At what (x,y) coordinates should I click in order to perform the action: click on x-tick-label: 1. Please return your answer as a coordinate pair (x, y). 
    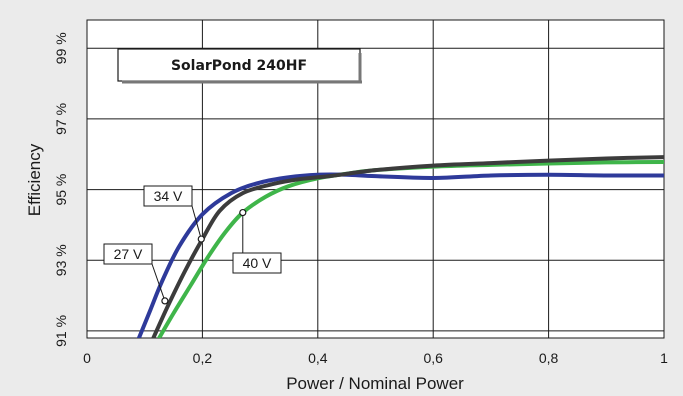
    Looking at the image, I should click on (664, 358).